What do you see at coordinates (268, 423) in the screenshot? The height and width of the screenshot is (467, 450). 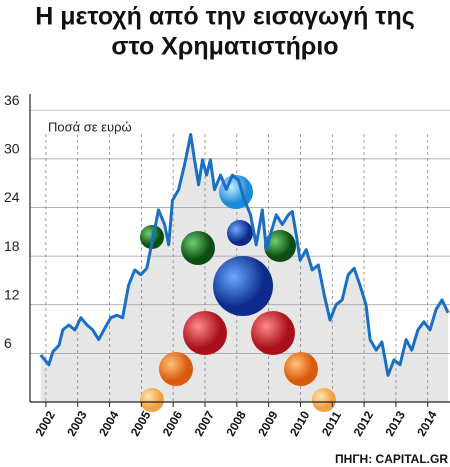 I see `x-tick-label: 2009` at bounding box center [268, 423].